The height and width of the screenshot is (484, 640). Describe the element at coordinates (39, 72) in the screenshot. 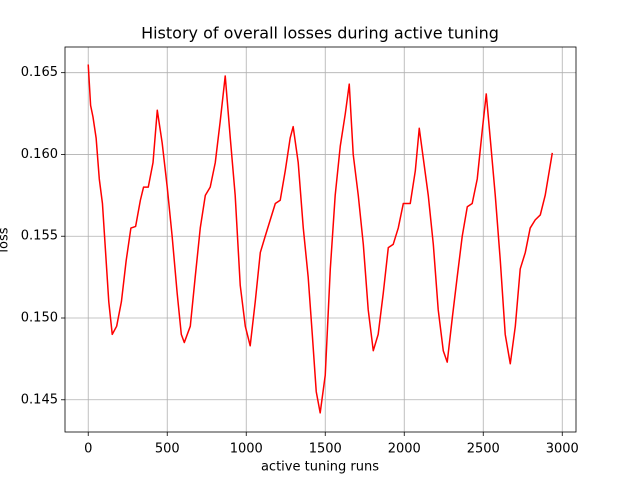

I see `y-tick-label: 0.165` at that location.